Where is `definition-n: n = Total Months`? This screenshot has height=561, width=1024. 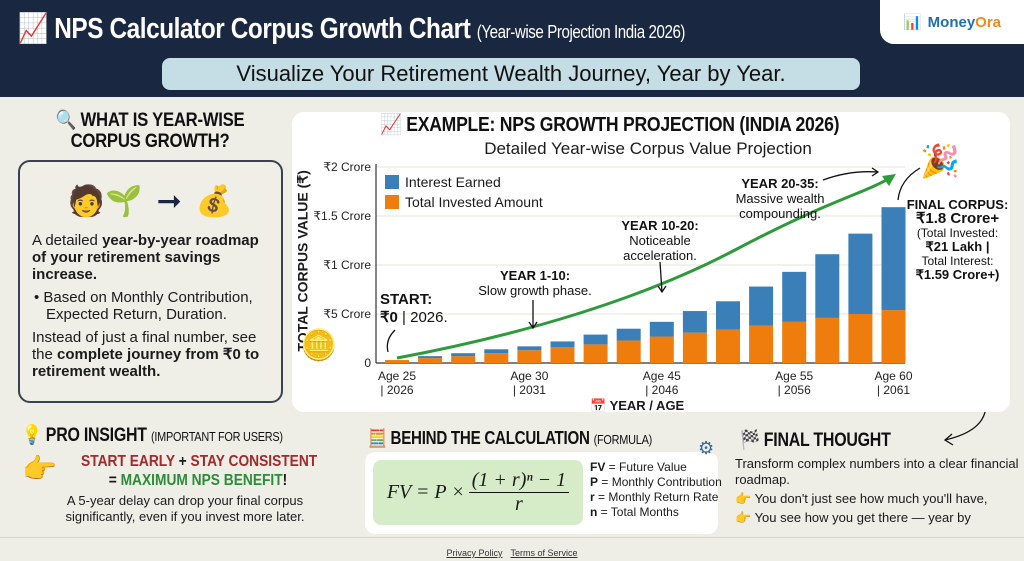
definition-n: n = Total Months is located at coordinates (634, 512).